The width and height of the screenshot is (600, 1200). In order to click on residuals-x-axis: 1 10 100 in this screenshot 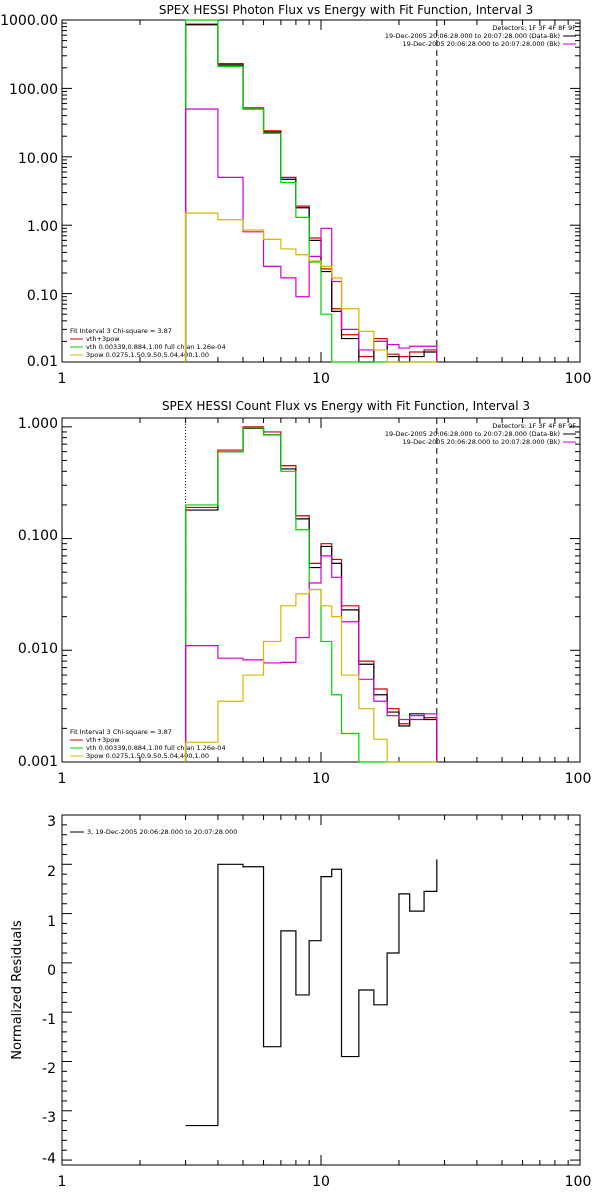, I will do `click(325, 1182)`.